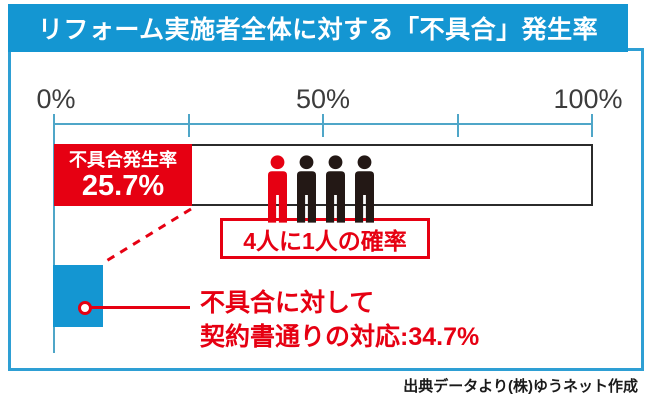 The height and width of the screenshot is (400, 652). I want to click on probability-callout-box: 4人に1人の確率, so click(325, 238).